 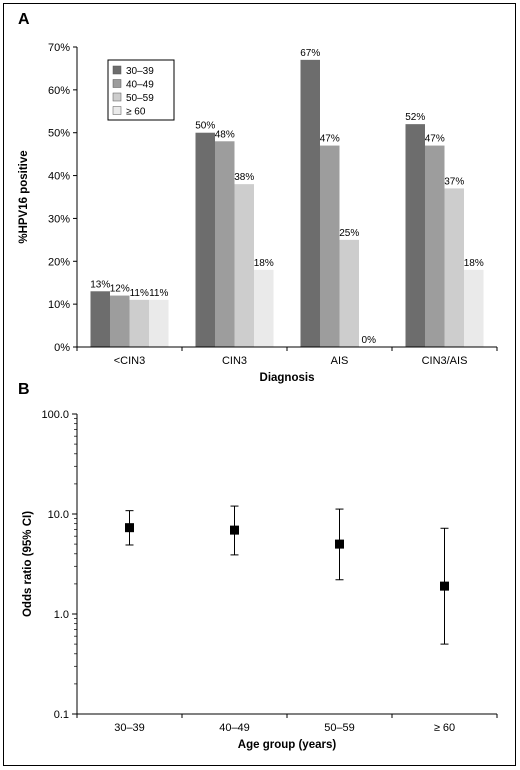 I want to click on x-axis-title: Diagnosis, so click(x=287, y=378).